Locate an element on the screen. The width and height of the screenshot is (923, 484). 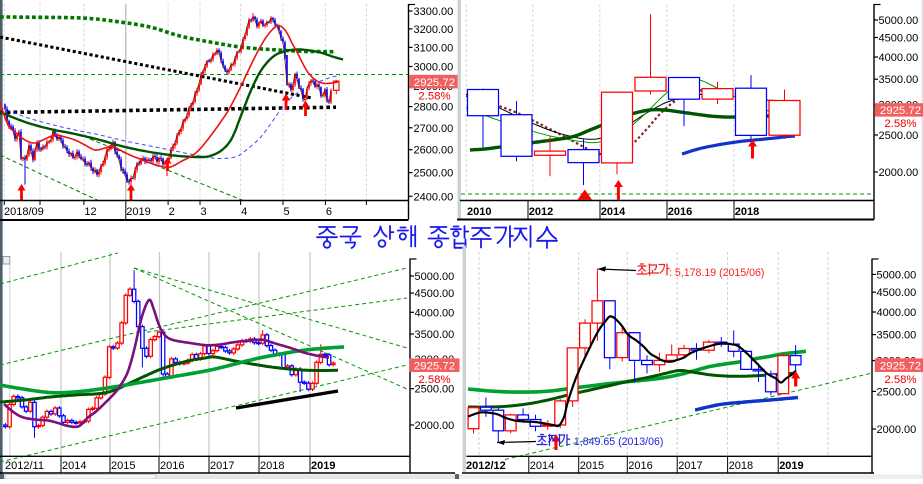
svg-text: 5 is located at coordinates (287, 212).